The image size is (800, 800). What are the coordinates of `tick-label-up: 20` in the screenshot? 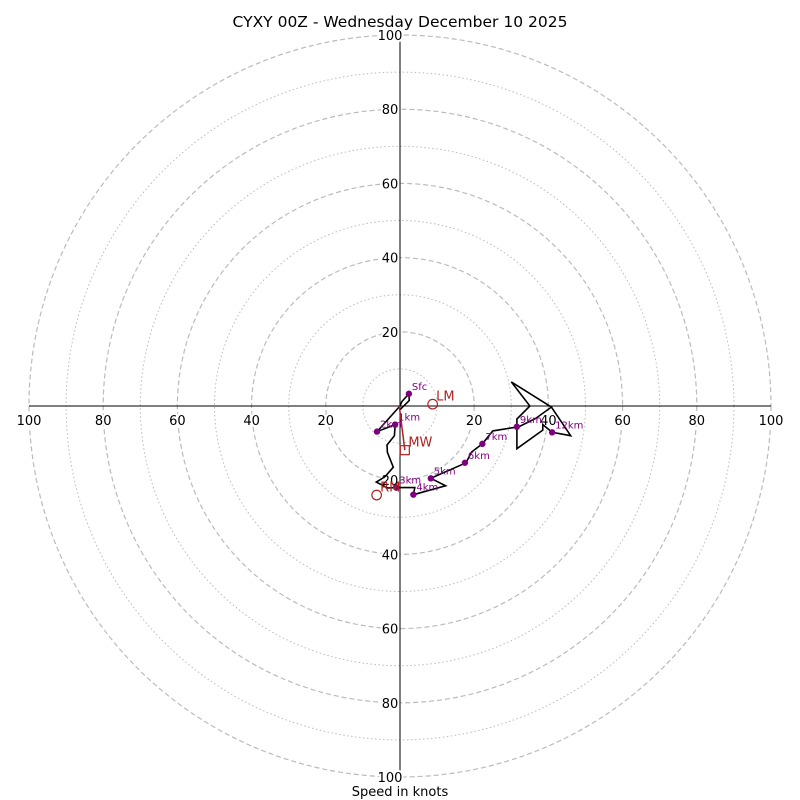 It's located at (390, 333).